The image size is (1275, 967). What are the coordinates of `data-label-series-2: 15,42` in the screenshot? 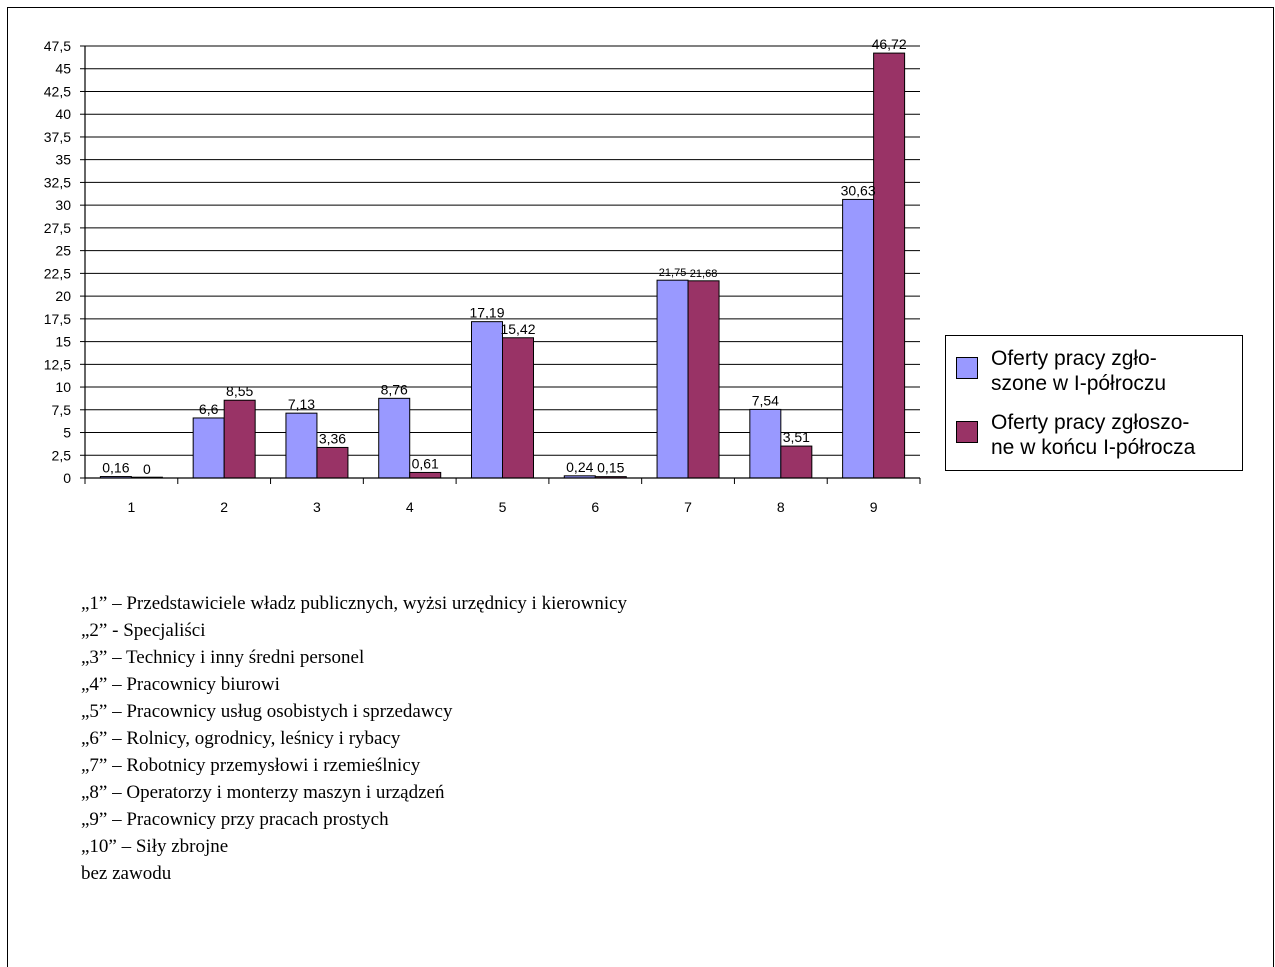 It's located at (517, 329).